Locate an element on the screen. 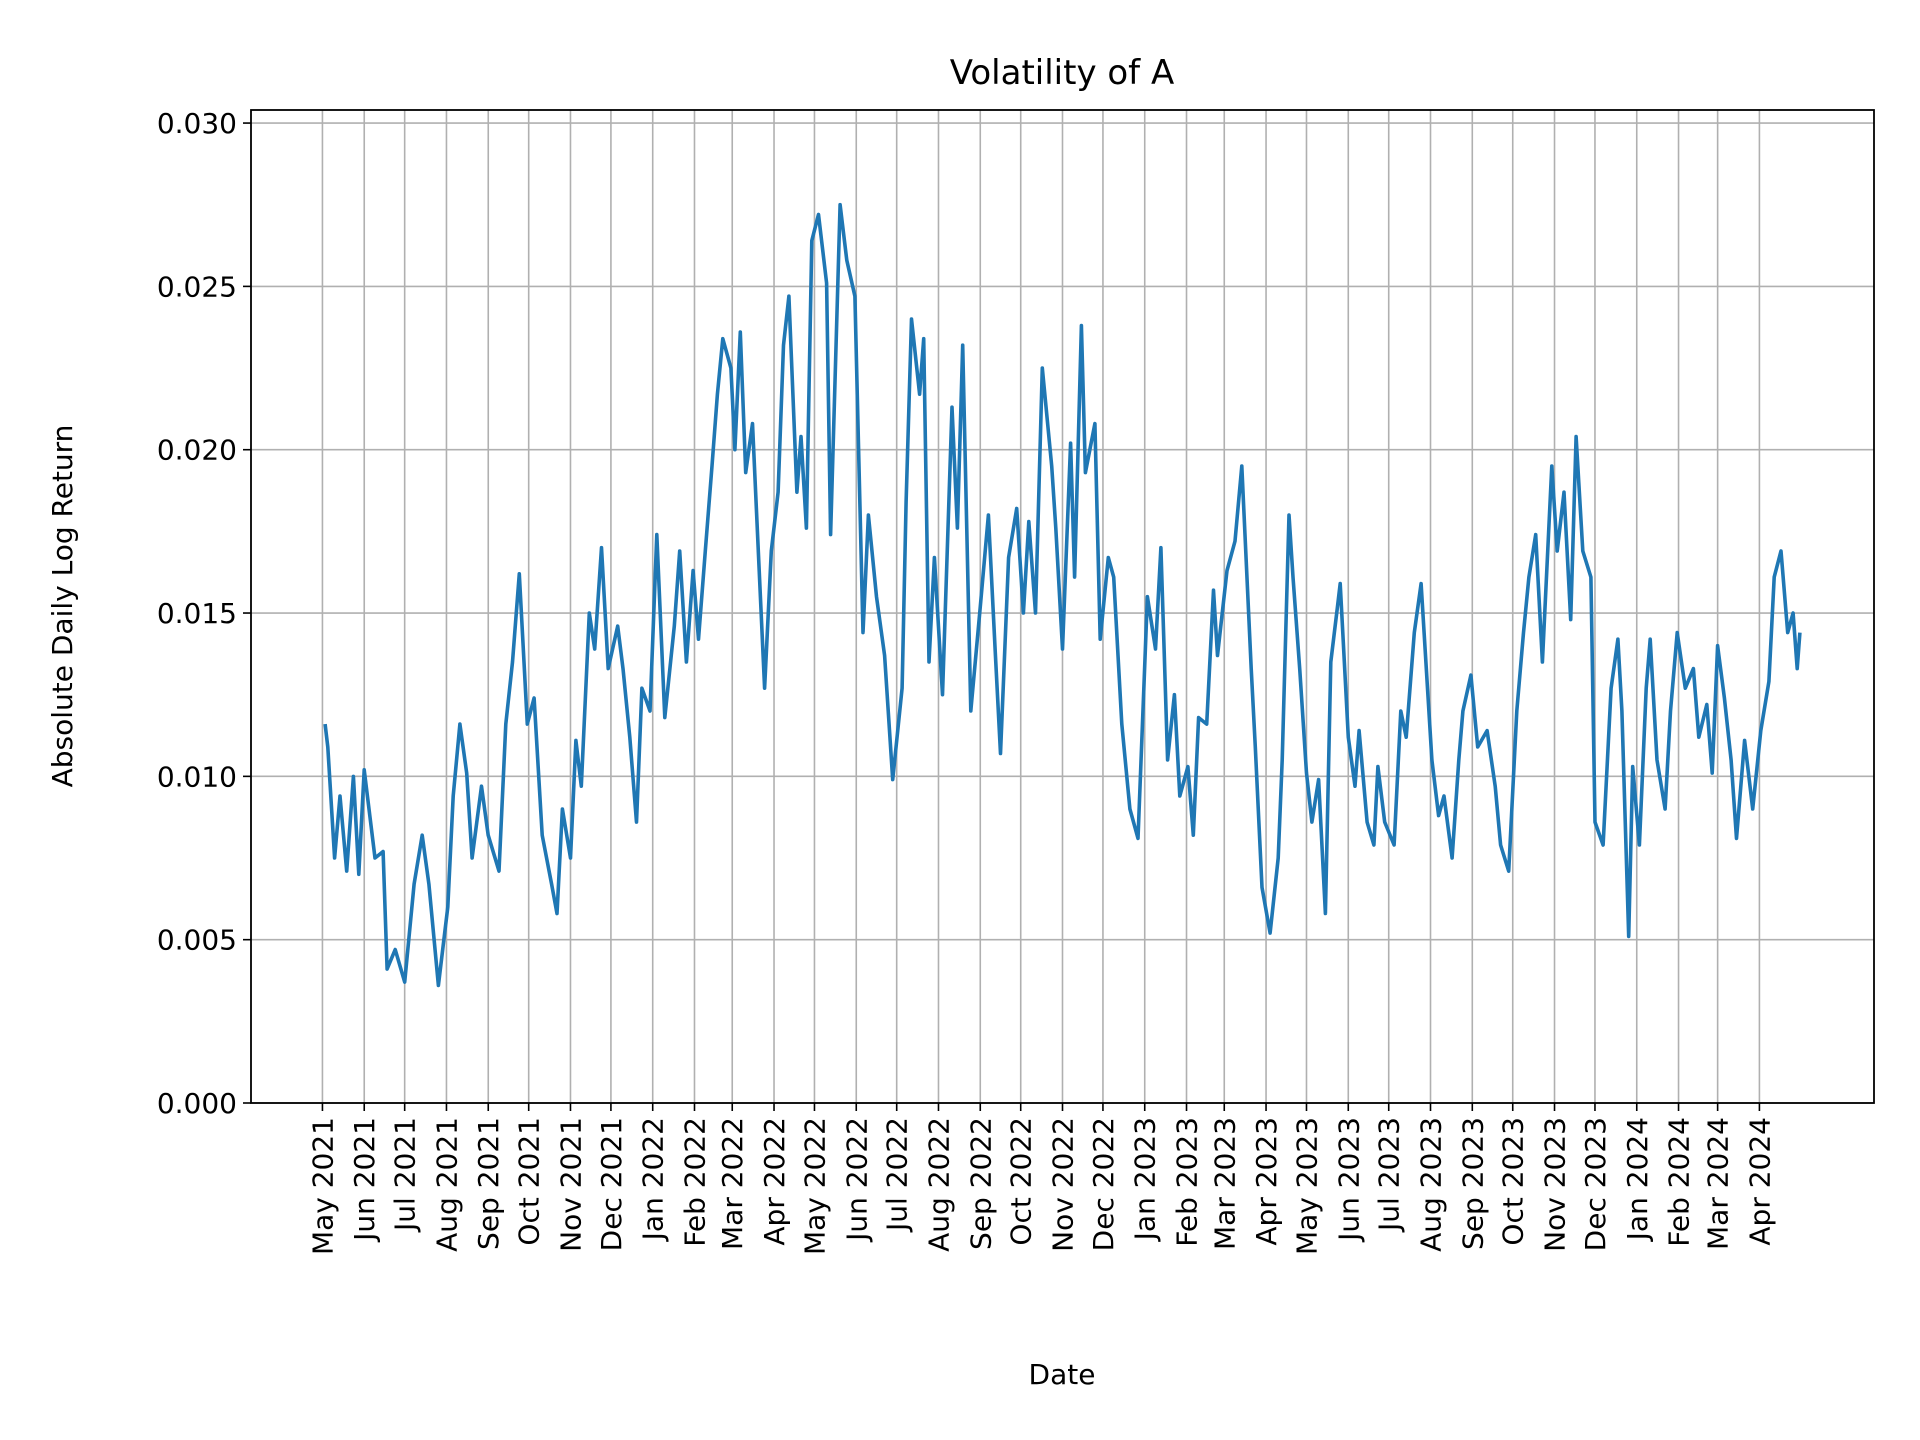 The height and width of the screenshot is (1440, 1920). x-tick-label: Oct 2022 is located at coordinates (1021, 1181).